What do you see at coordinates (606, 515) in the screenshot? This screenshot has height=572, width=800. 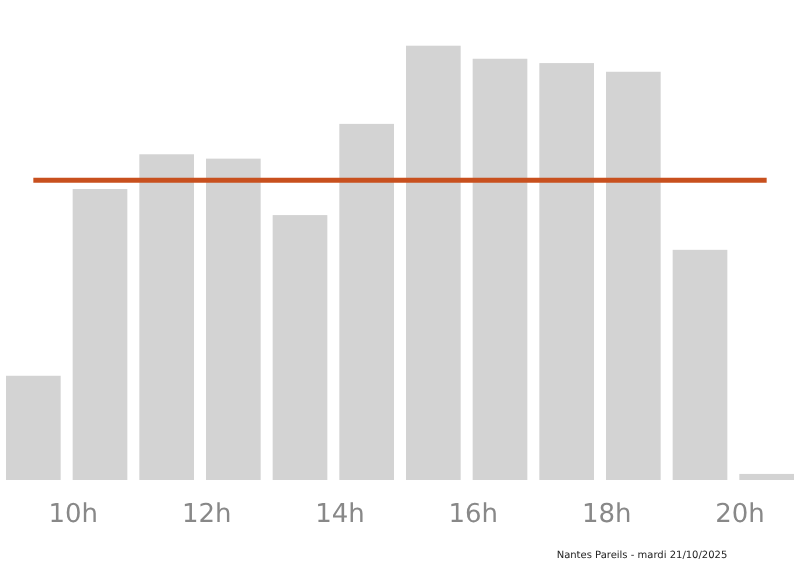 I see `x-tick-label: 18h` at bounding box center [606, 515].